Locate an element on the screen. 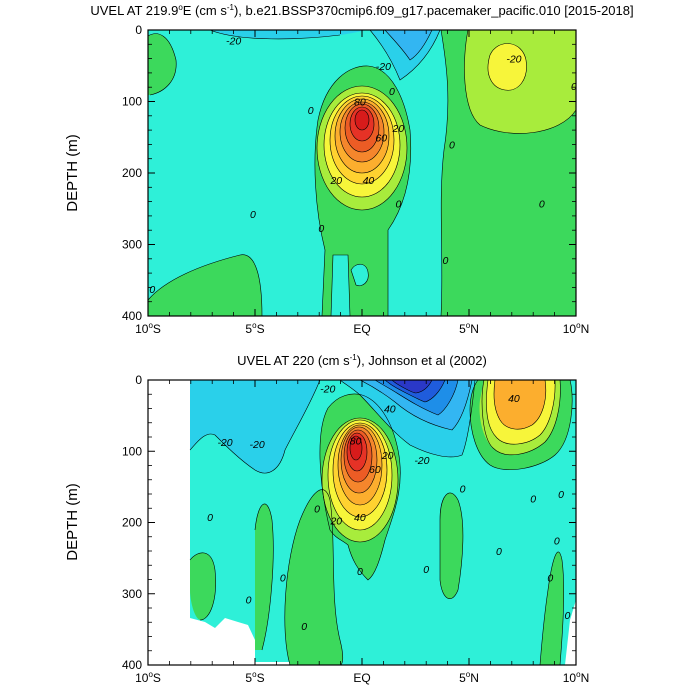  fill-euc-hole is located at coordinates (360, 275).